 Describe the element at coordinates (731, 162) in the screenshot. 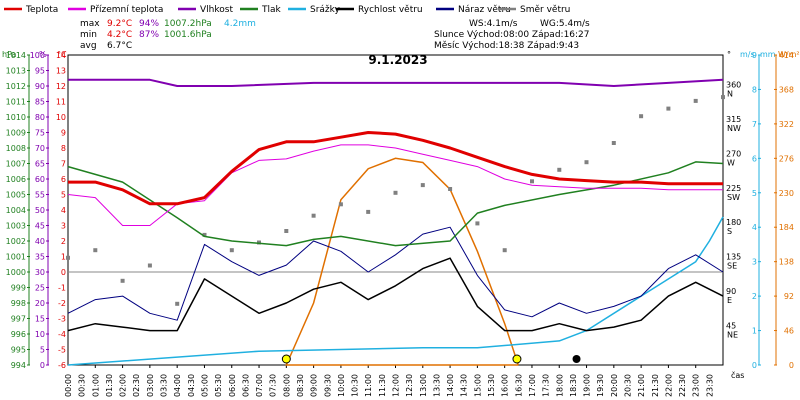

I see `tick-dir-label: W` at that location.